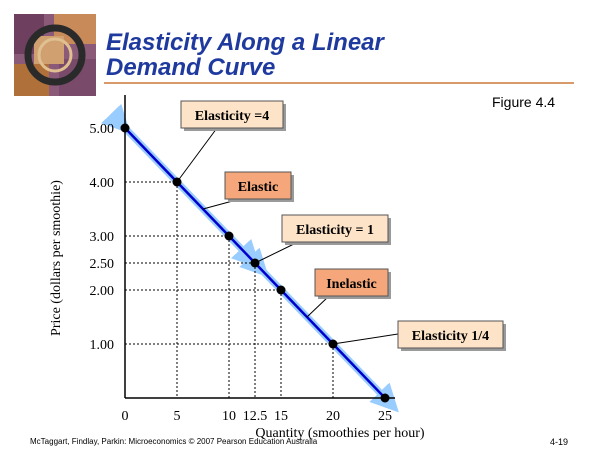 Image resolution: width=596 pixels, height=459 pixels. What do you see at coordinates (56, 258) in the screenshot?
I see `y-axis-title: Price (dollars per smoothie)` at bounding box center [56, 258].